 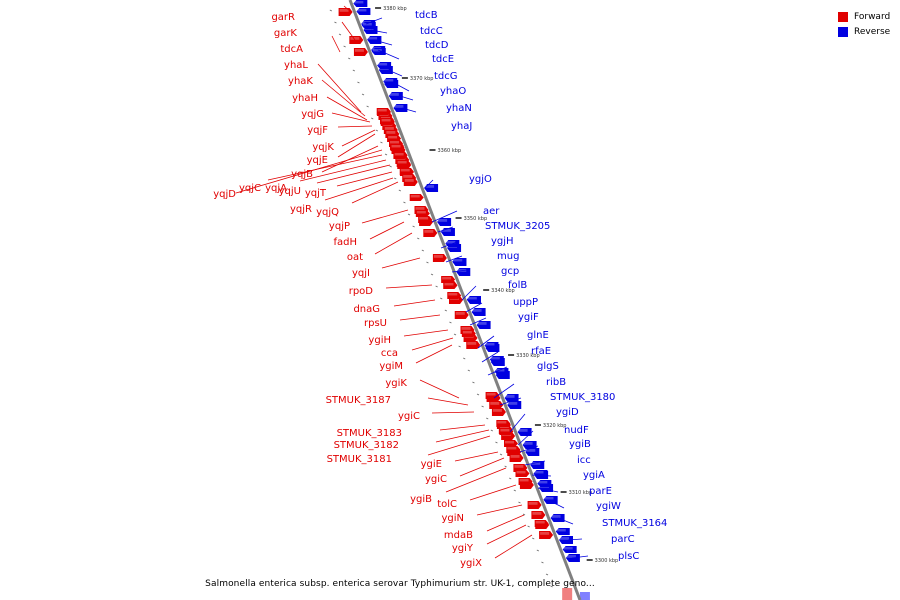 I want to click on reverse-gene-9-leader, so click(x=444, y=216).